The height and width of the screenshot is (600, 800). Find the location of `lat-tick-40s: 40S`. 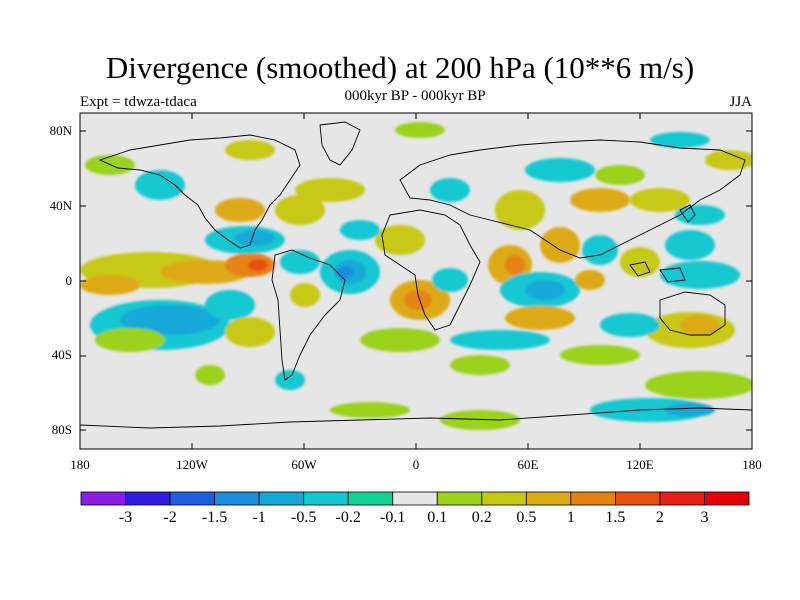

lat-tick-40s: 40S is located at coordinates (61, 354).